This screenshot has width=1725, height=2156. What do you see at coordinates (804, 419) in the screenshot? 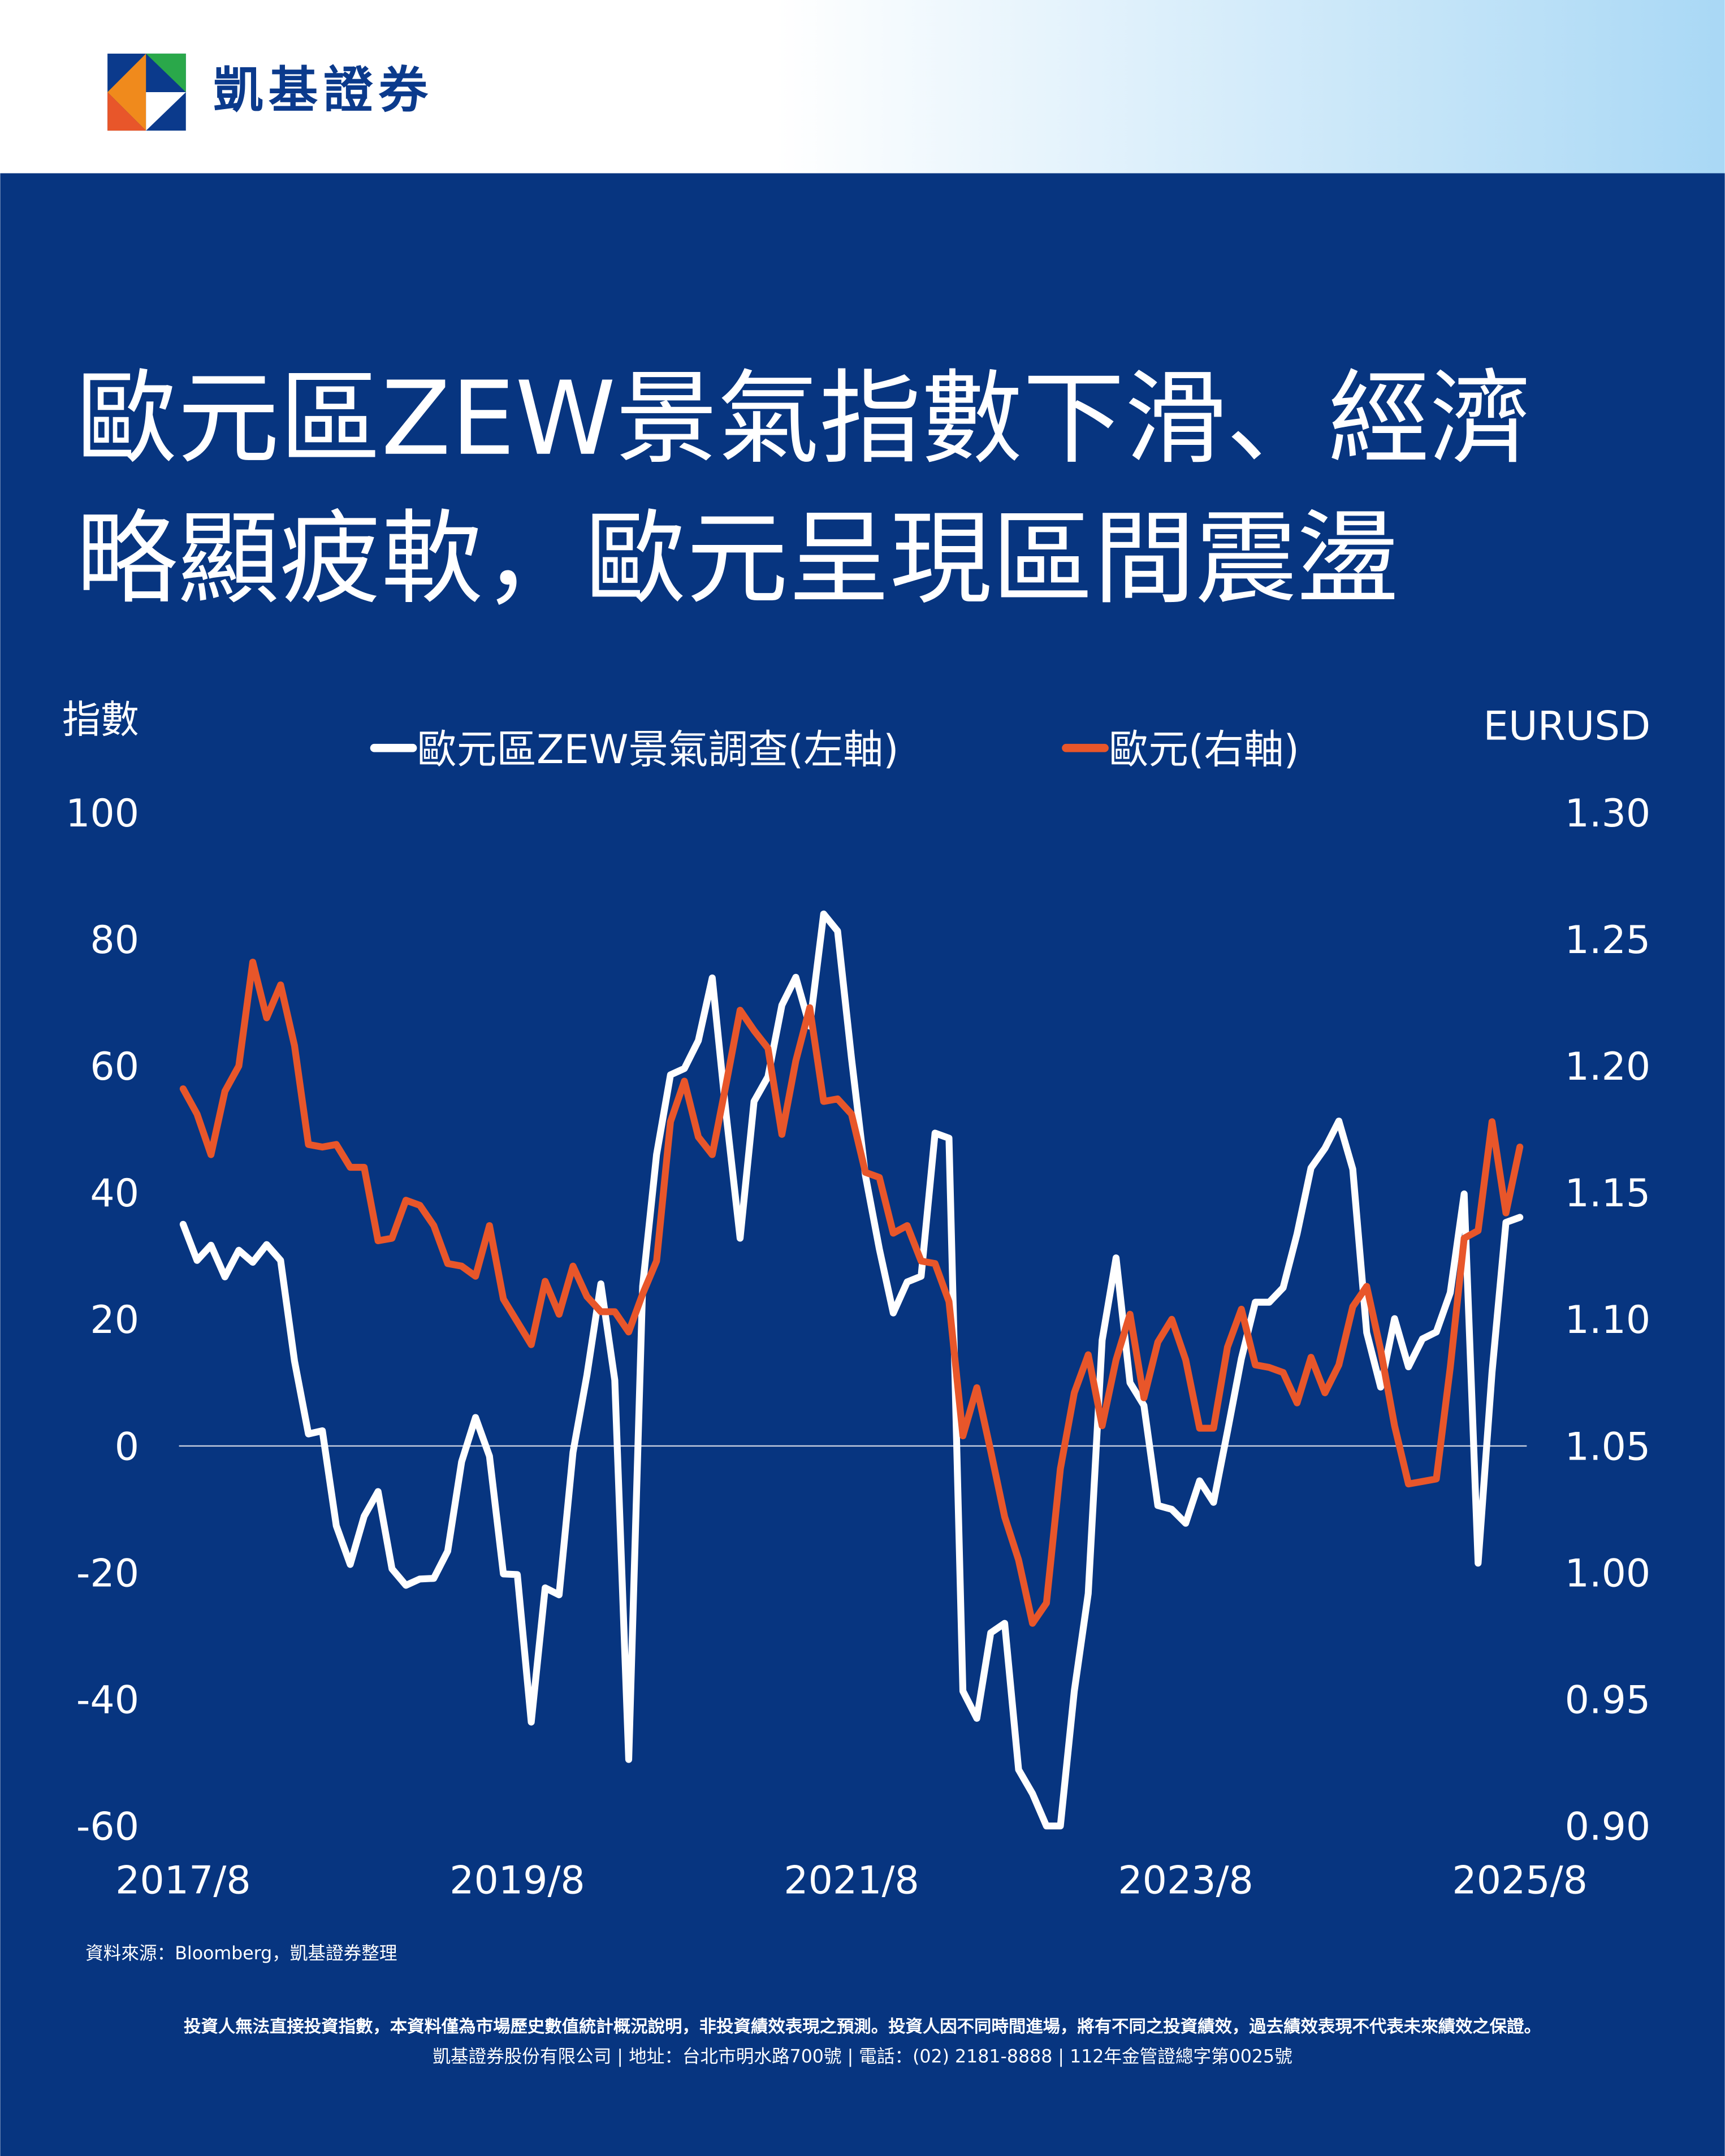
I see `title-line: 歐元區ZEW景氣指數下滑、經濟` at bounding box center [804, 419].